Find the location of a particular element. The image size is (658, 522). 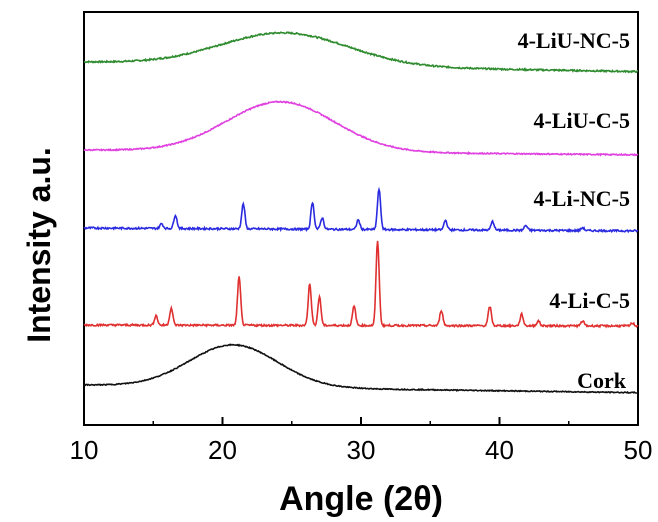

series-label-4-liu-c-5: 4-LiU-C-5 is located at coordinates (581, 120).